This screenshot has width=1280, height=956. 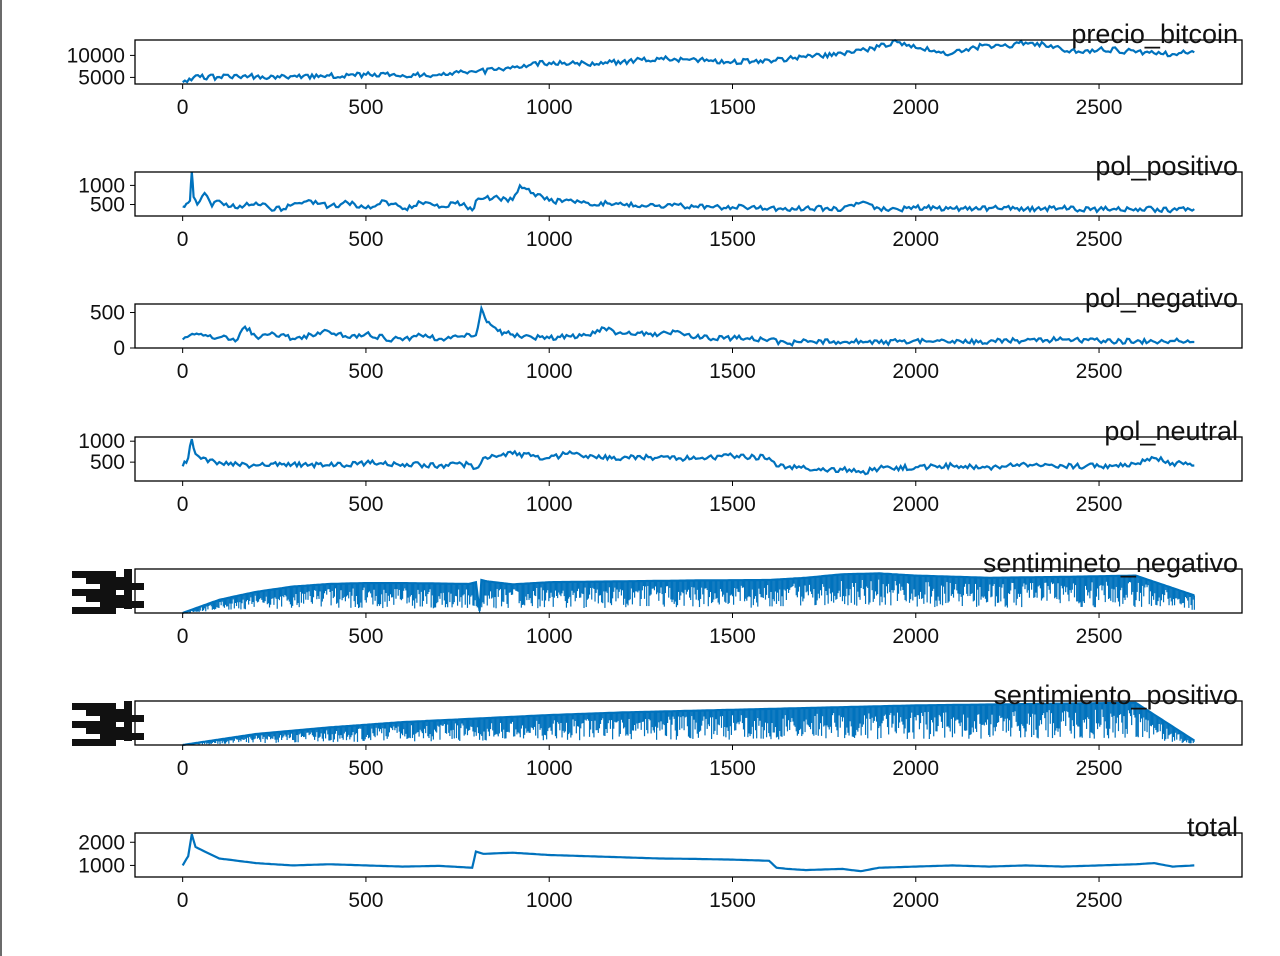 What do you see at coordinates (101, 842) in the screenshot?
I see `y-tick-label: 2000` at bounding box center [101, 842].